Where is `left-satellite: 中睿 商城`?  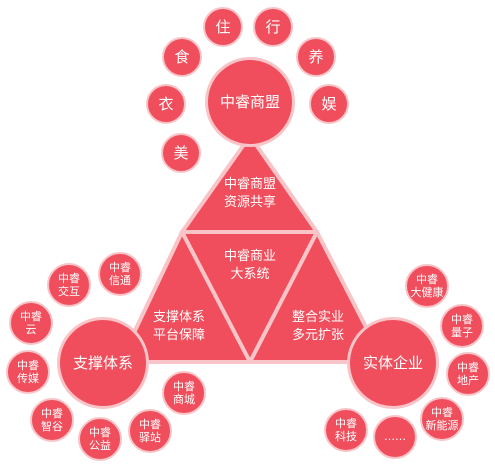 left-satellite: 中睿 商城 is located at coordinates (184, 393).